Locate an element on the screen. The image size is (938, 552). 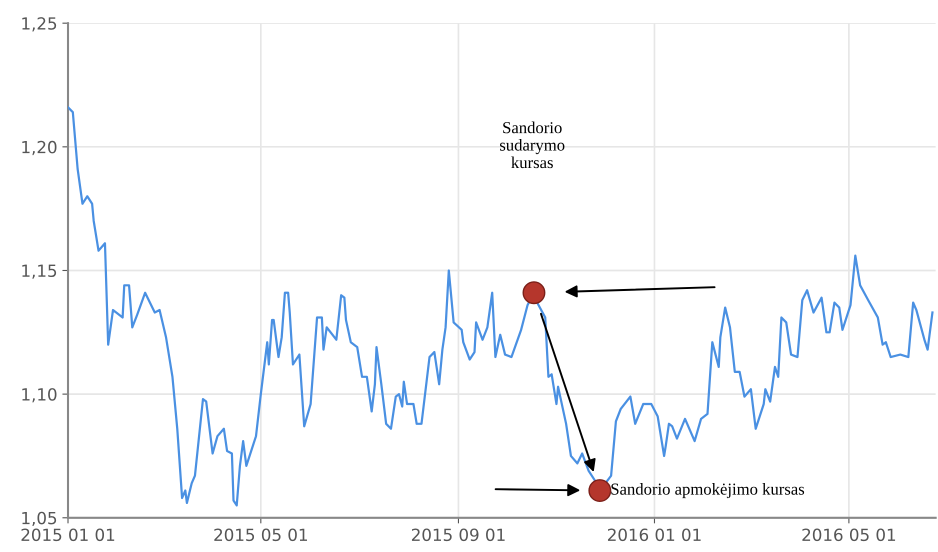
x-tick-label: 2016 01 01 is located at coordinates (654, 535).